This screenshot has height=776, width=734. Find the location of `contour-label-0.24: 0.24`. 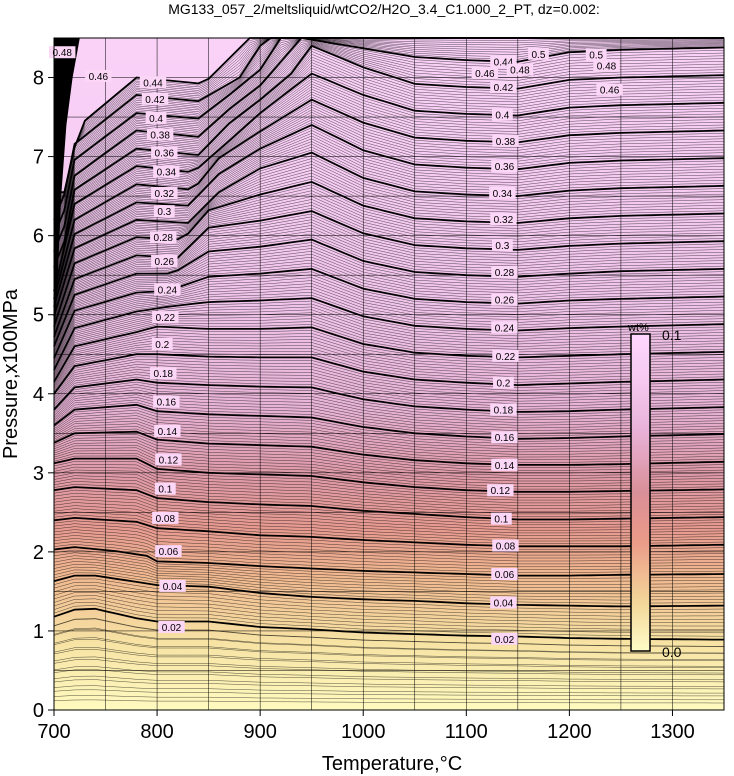

contour-label-0.24: 0.24 is located at coordinates (504, 327).